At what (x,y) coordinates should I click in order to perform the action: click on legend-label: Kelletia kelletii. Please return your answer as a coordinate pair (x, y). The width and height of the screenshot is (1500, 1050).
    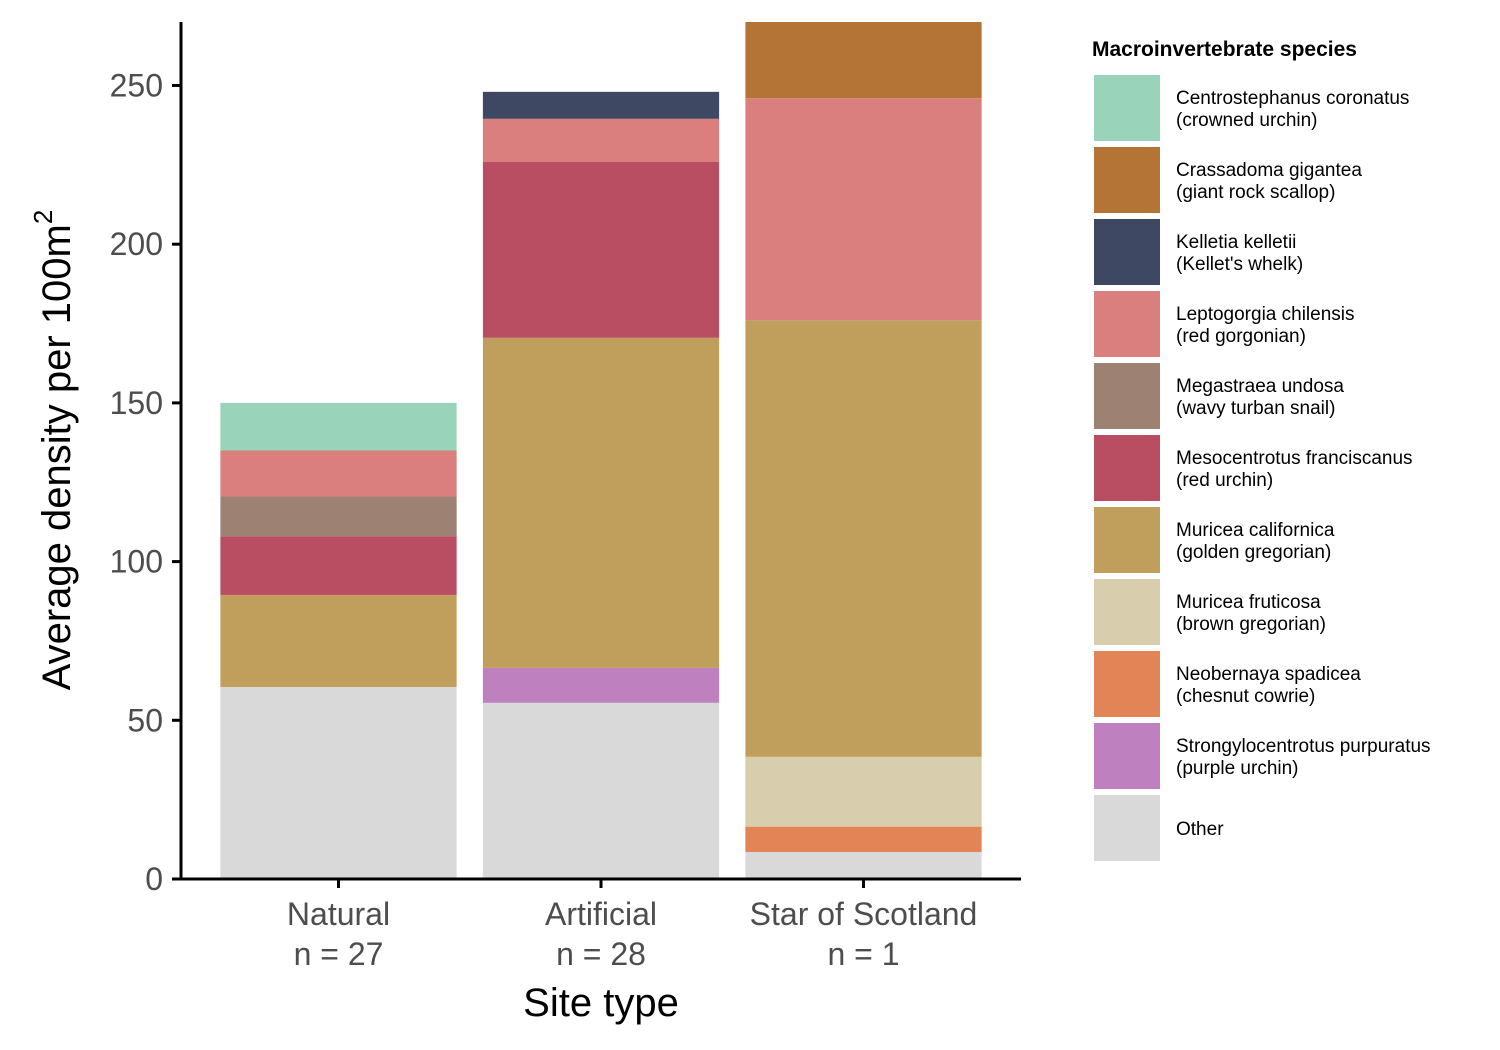
    Looking at the image, I should click on (1236, 242).